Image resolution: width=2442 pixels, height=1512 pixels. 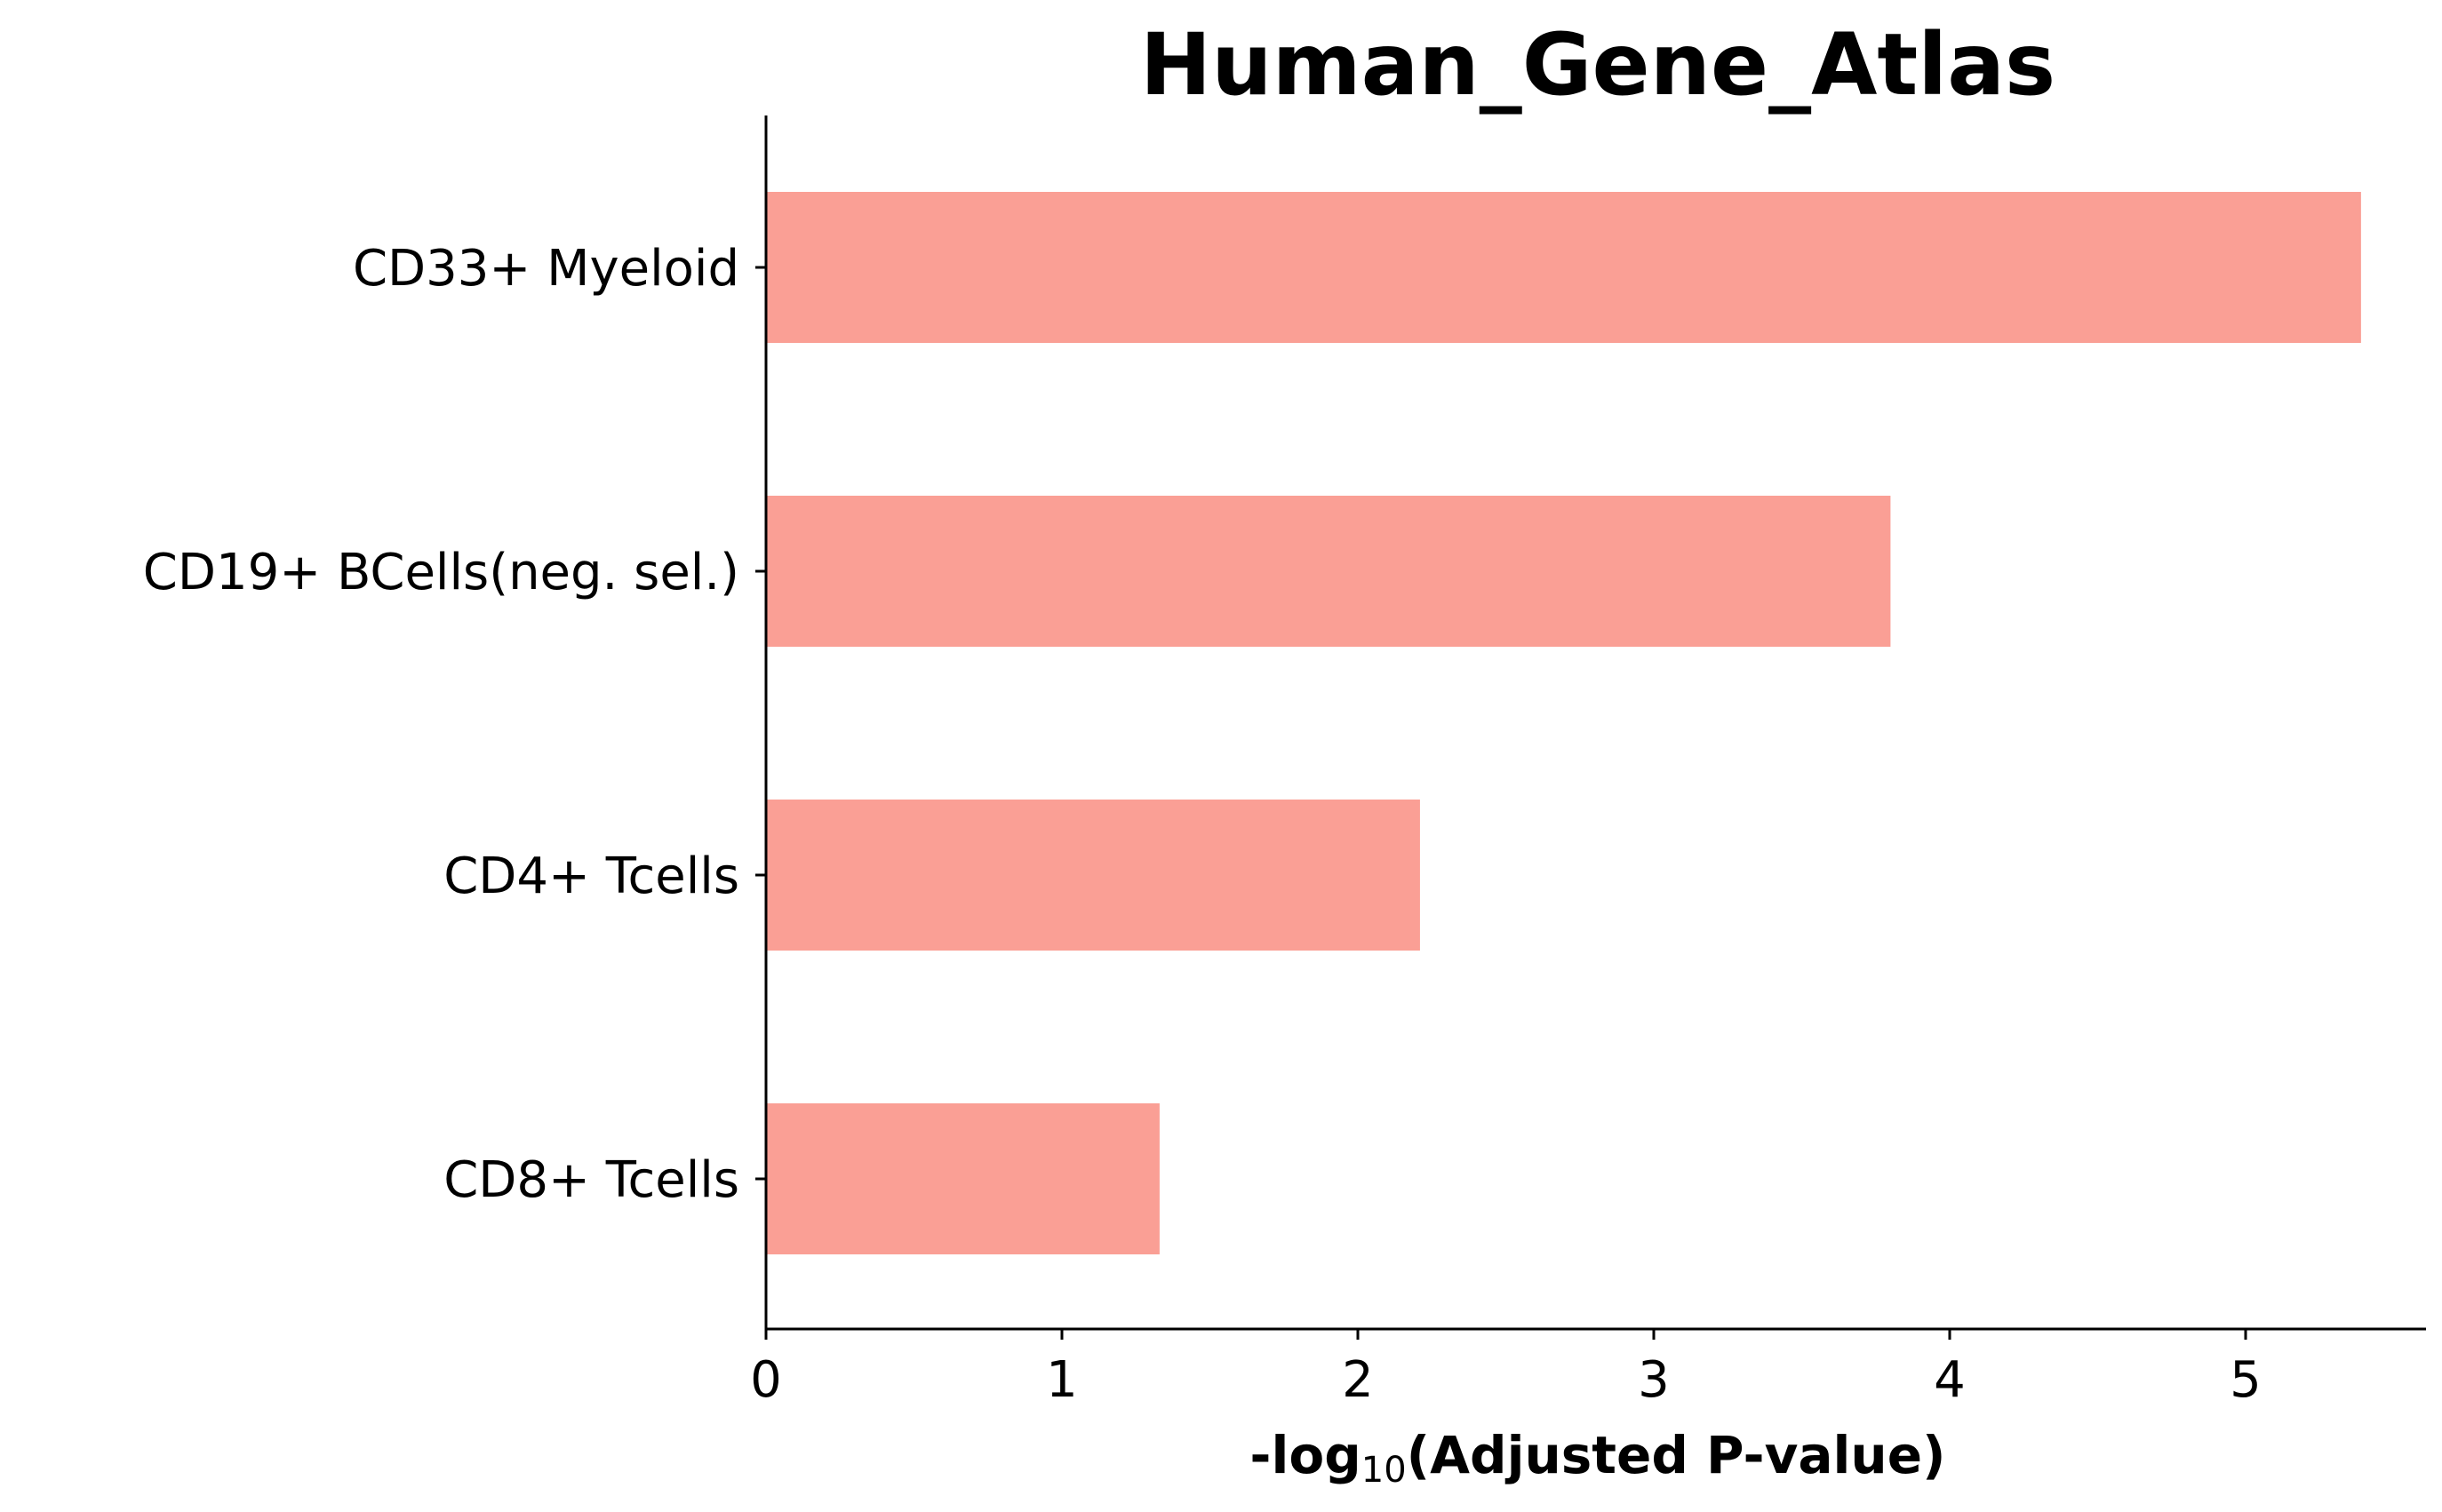 What do you see at coordinates (766, 1380) in the screenshot?
I see `x-tick-label: 0` at bounding box center [766, 1380].